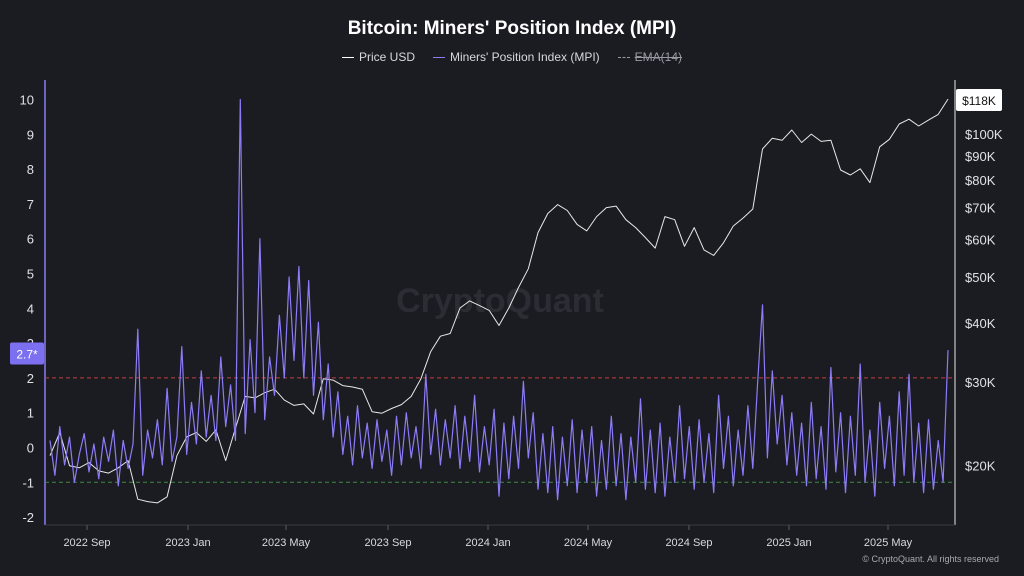  Describe the element at coordinates (980, 239) in the screenshot. I see `right-tick-label: $60K` at that location.